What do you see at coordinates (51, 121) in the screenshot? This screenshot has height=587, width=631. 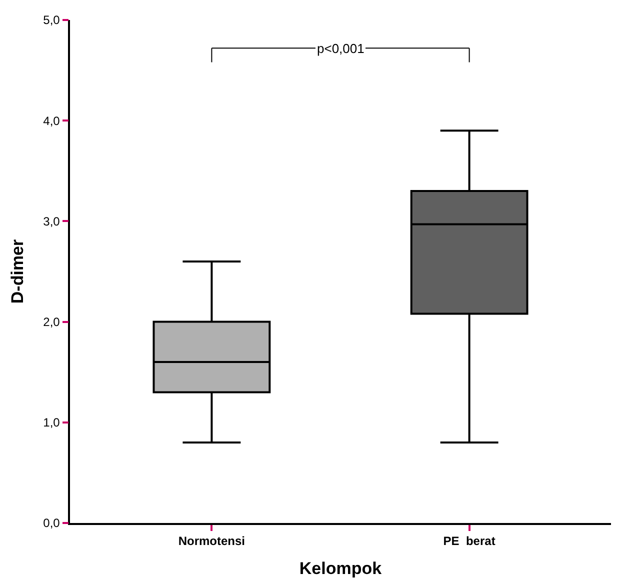 I see `y-tick-label: 4,0` at bounding box center [51, 121].